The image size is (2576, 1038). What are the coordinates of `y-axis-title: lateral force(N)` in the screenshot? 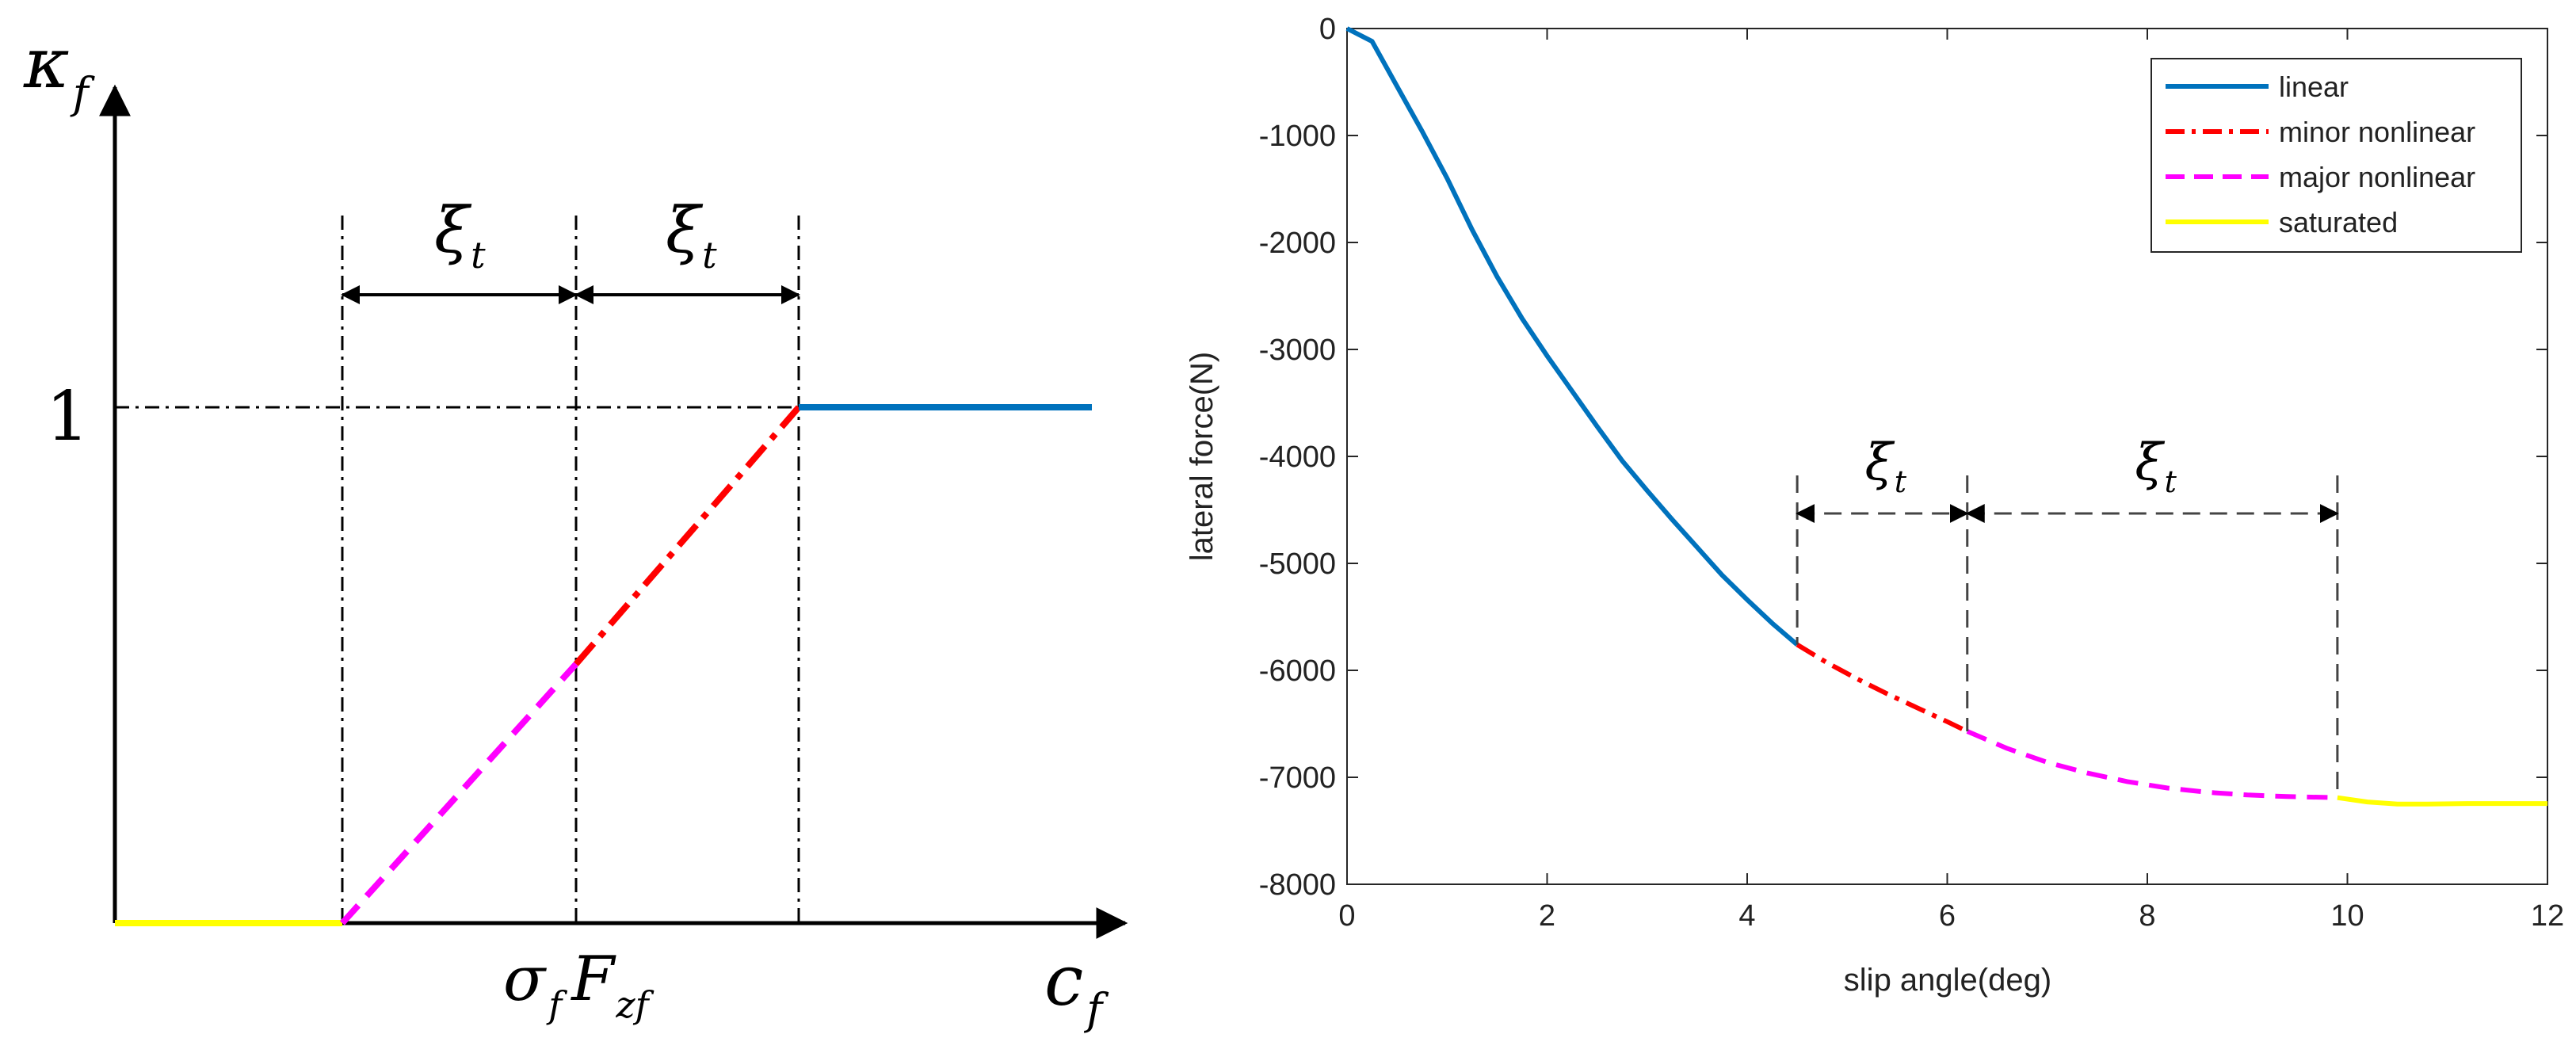 It's located at (1202, 457).